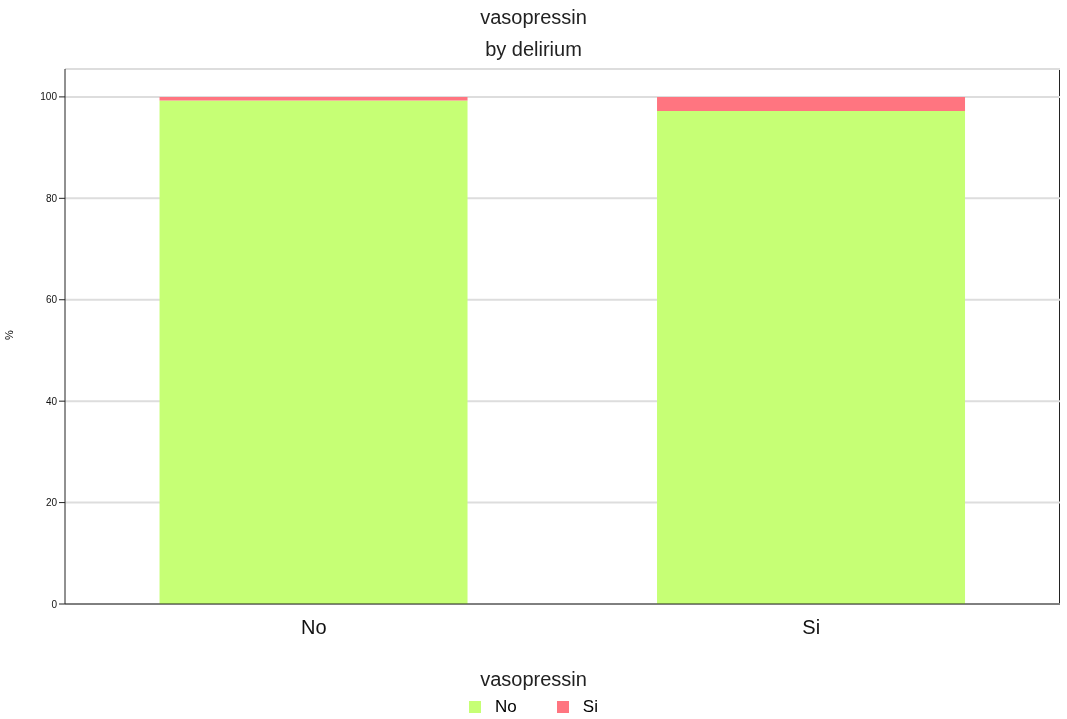  Describe the element at coordinates (811, 104) in the screenshot. I see `bar` at that location.